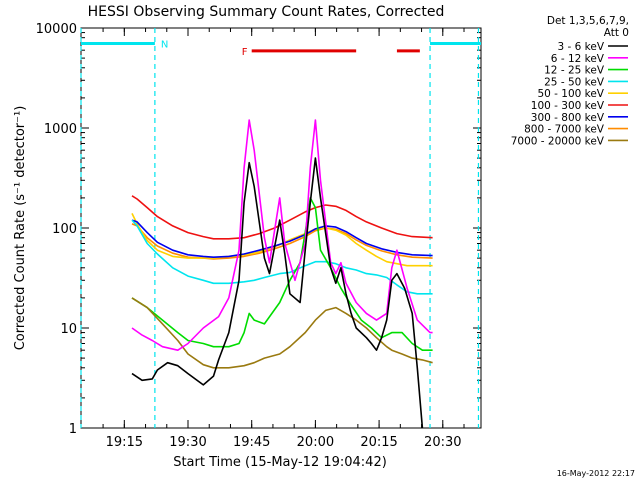 The width and height of the screenshot is (640, 480). Describe the element at coordinates (574, 82) in the screenshot. I see `legend-label: 25 - 50 keV` at that location.